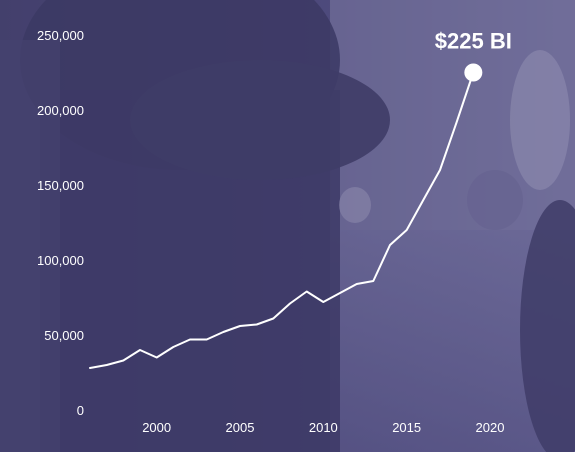 The height and width of the screenshot is (452, 575). Describe the element at coordinates (60, 260) in the screenshot. I see `y-tick-label: 100,000` at that location.